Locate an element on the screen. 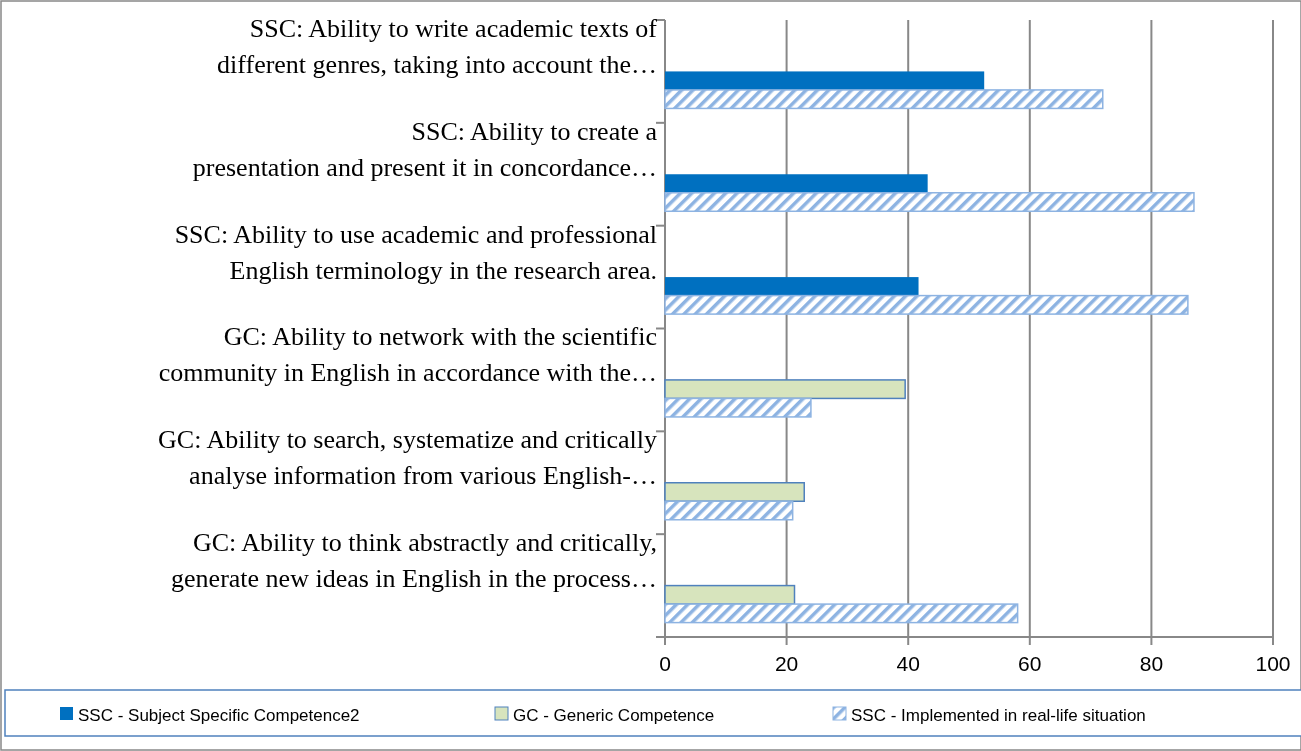 The height and width of the screenshot is (751, 1301). legend-label: GC - Generic Competence is located at coordinates (614, 715).